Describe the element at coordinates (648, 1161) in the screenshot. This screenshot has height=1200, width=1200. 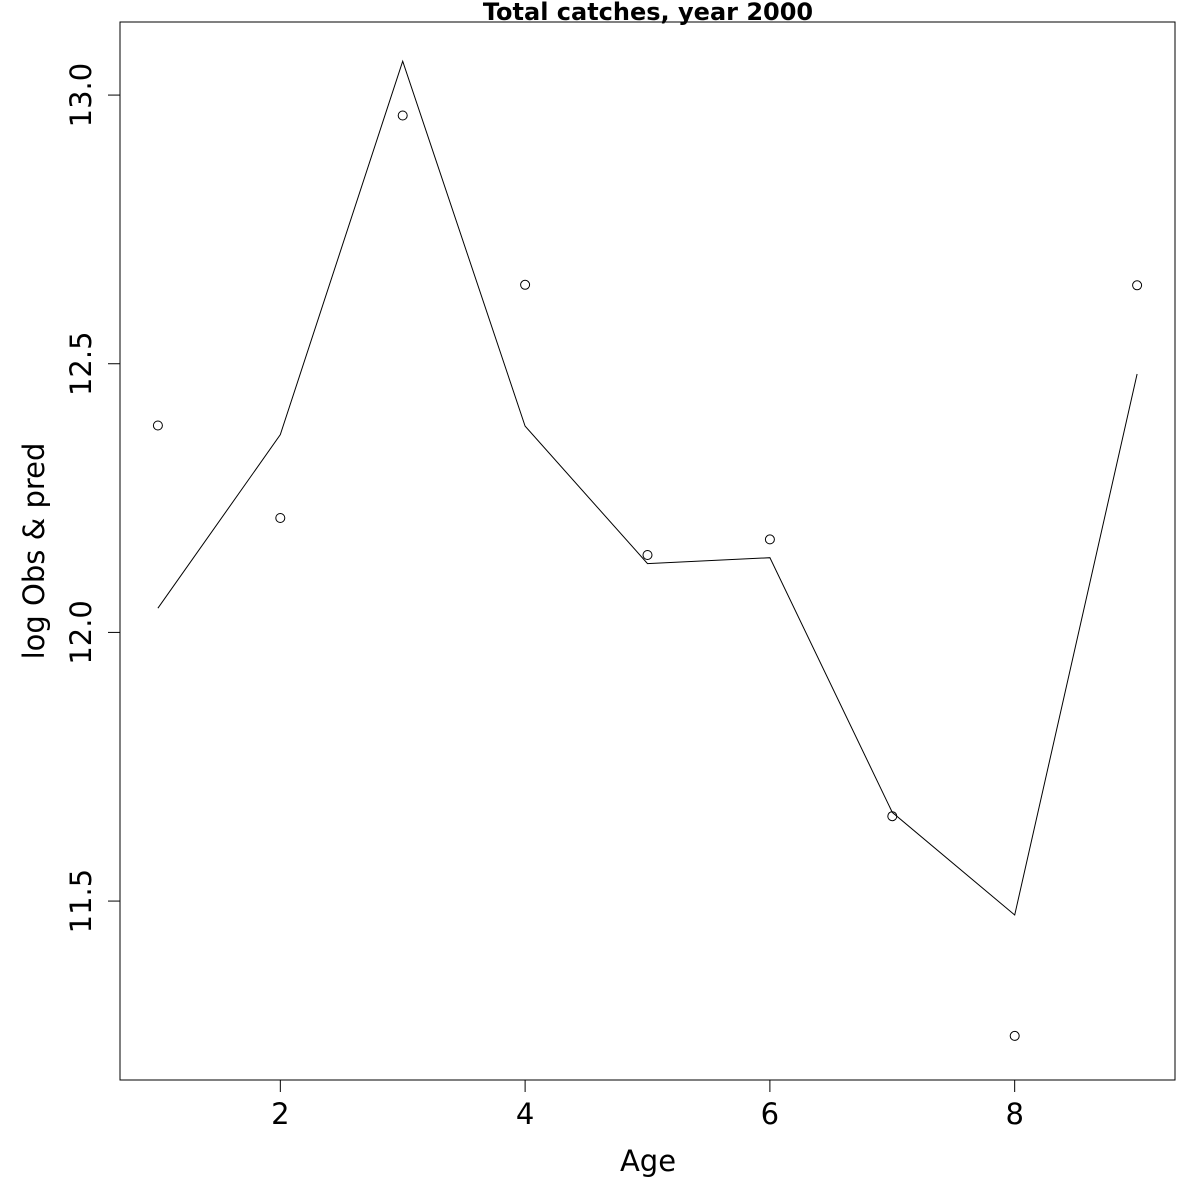
I see `x-axis-label: Age` at that location.